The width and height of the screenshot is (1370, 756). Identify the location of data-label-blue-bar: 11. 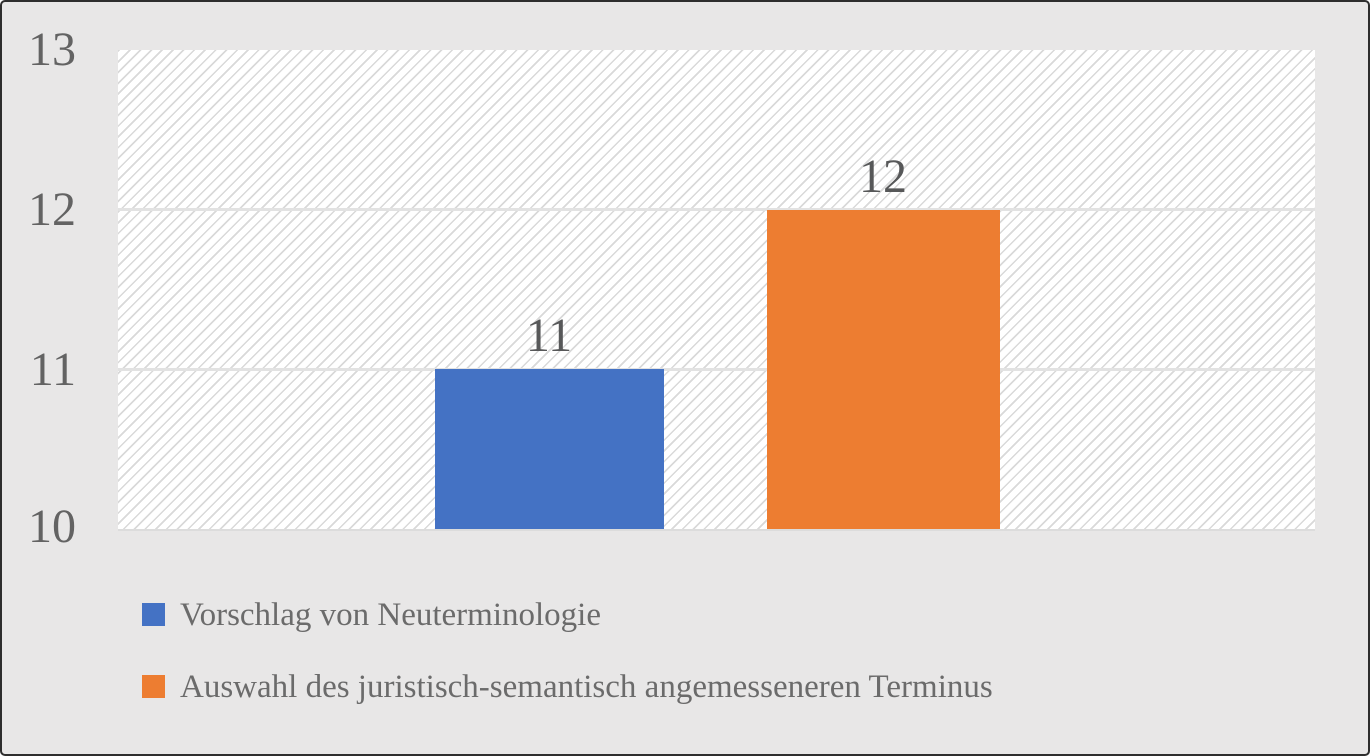
(549, 335).